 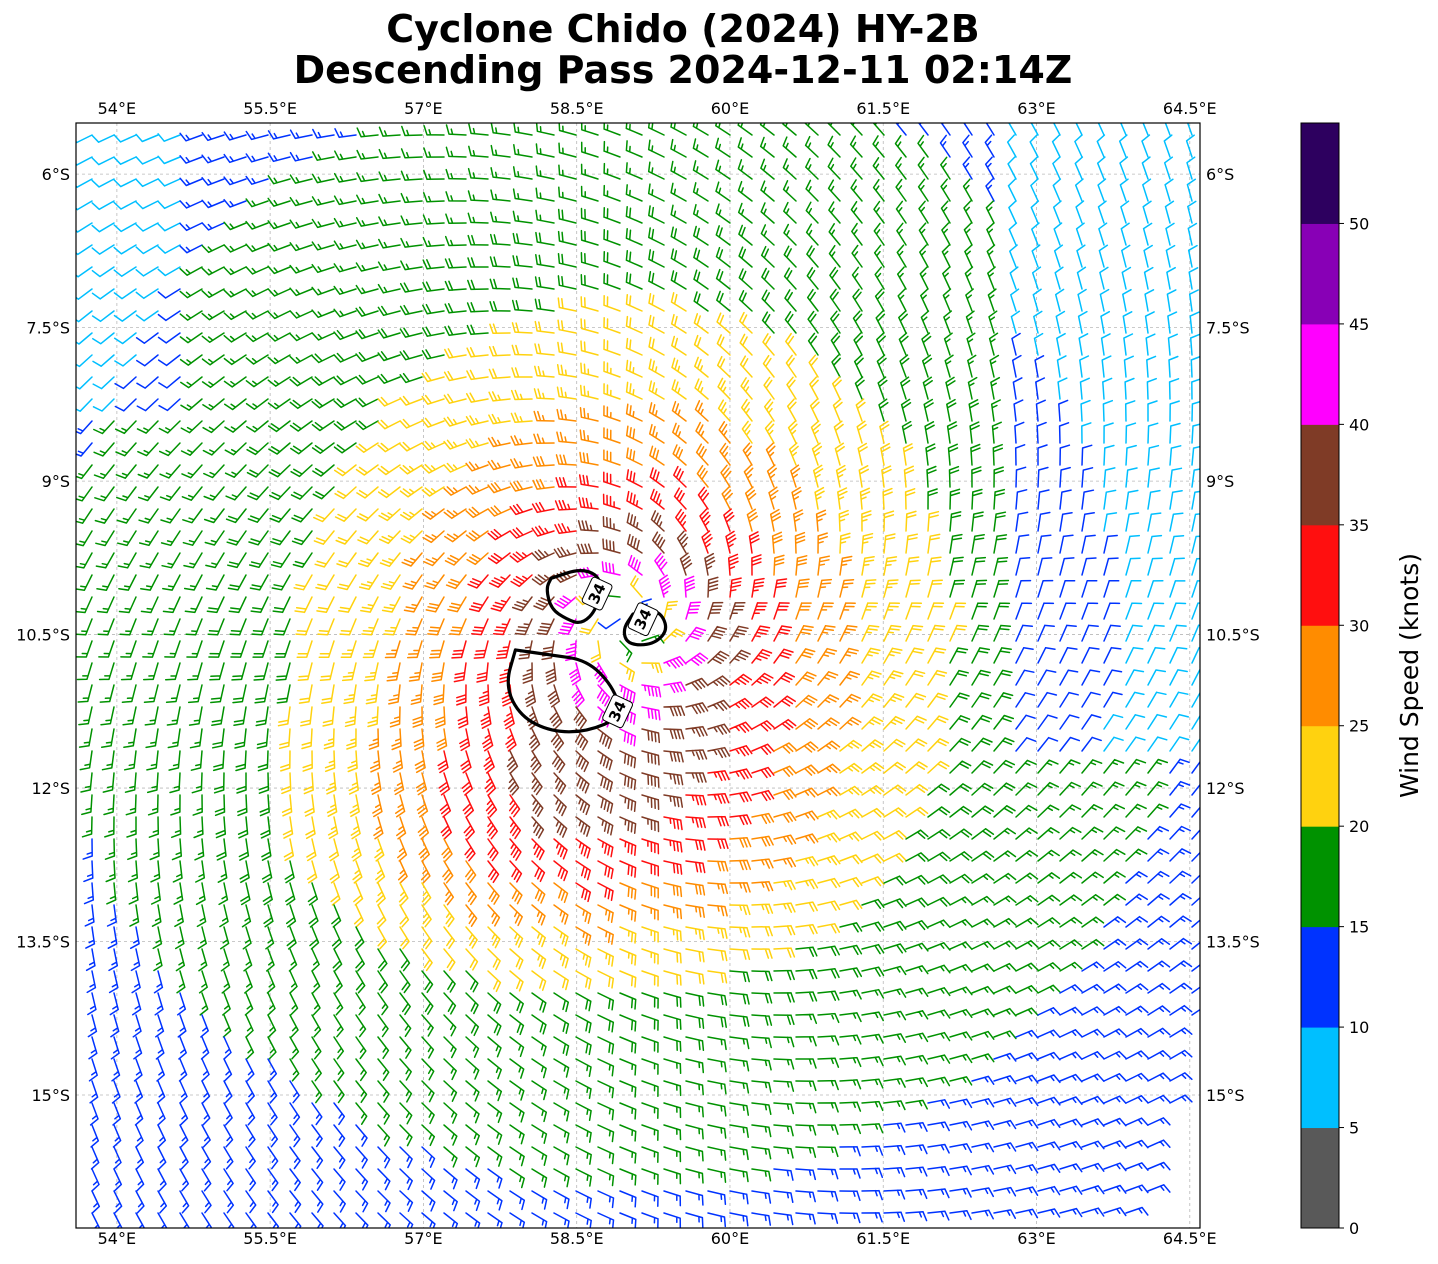 I want to click on lon-tick-label-top: 58.5°E, so click(x=577, y=108).